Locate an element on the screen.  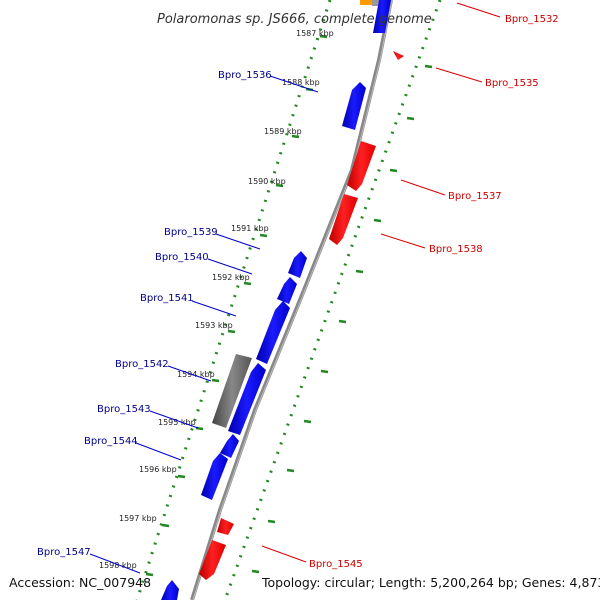
gene-bpro-1543-arrow is located at coordinates (247, 399).